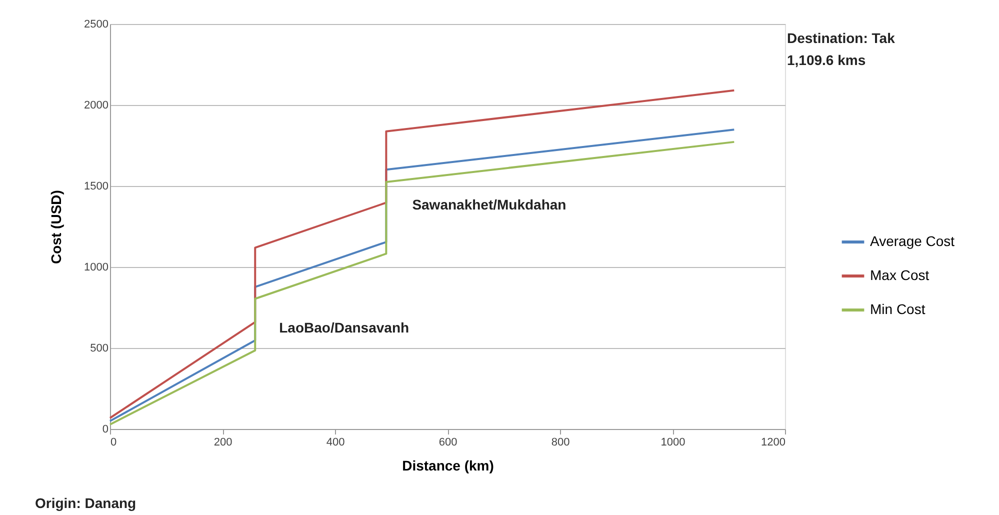 This screenshot has width=999, height=515. What do you see at coordinates (898, 309) in the screenshot?
I see `legend-label: Min Cost` at bounding box center [898, 309].